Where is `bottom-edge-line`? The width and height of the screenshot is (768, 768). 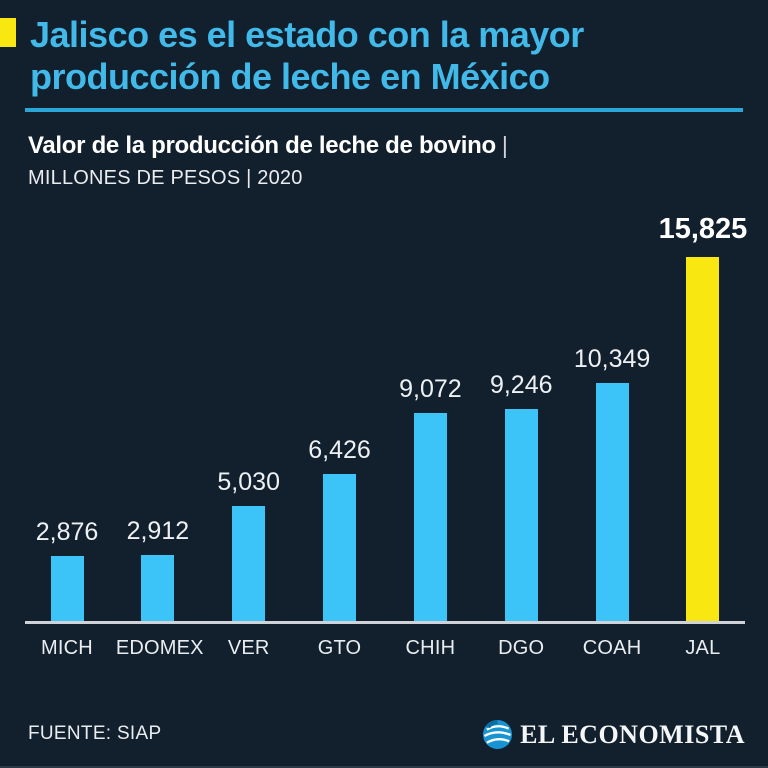 bottom-edge-line is located at coordinates (384, 767).